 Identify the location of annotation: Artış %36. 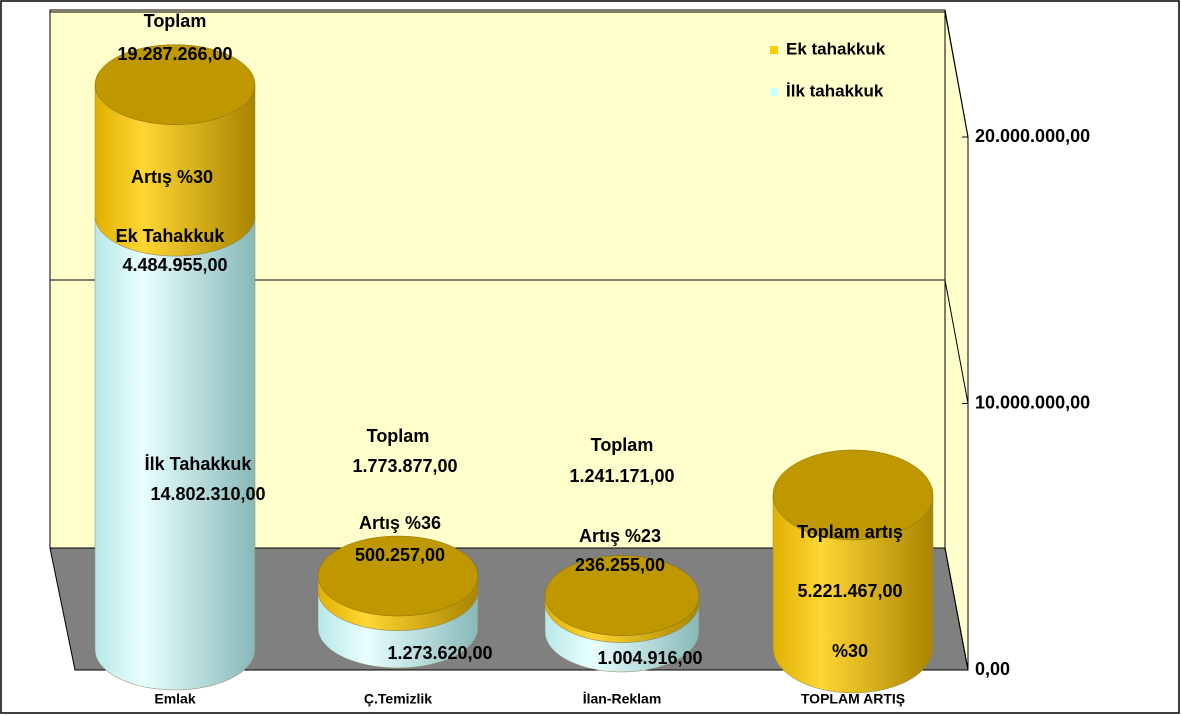
(400, 523).